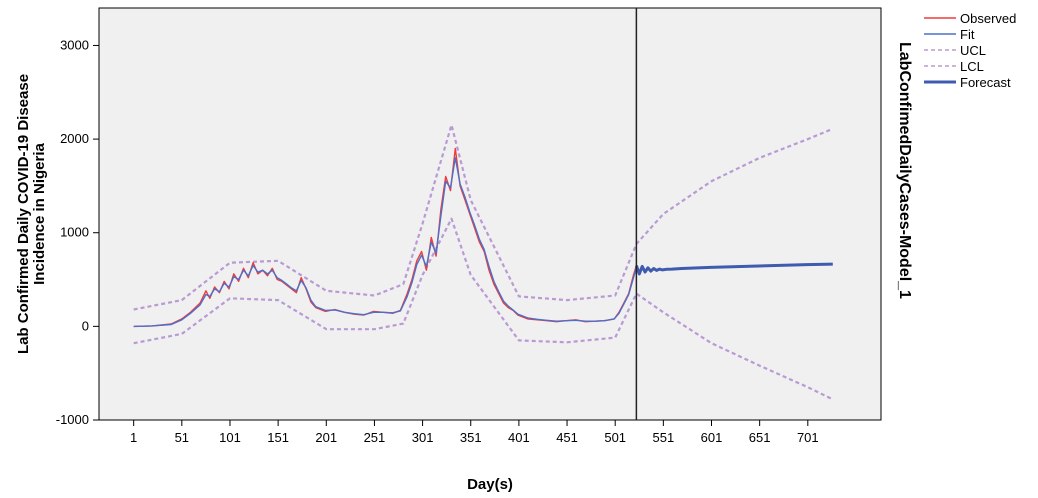  Describe the element at coordinates (988, 18) in the screenshot. I see `legend-label-observed: Observed` at that location.